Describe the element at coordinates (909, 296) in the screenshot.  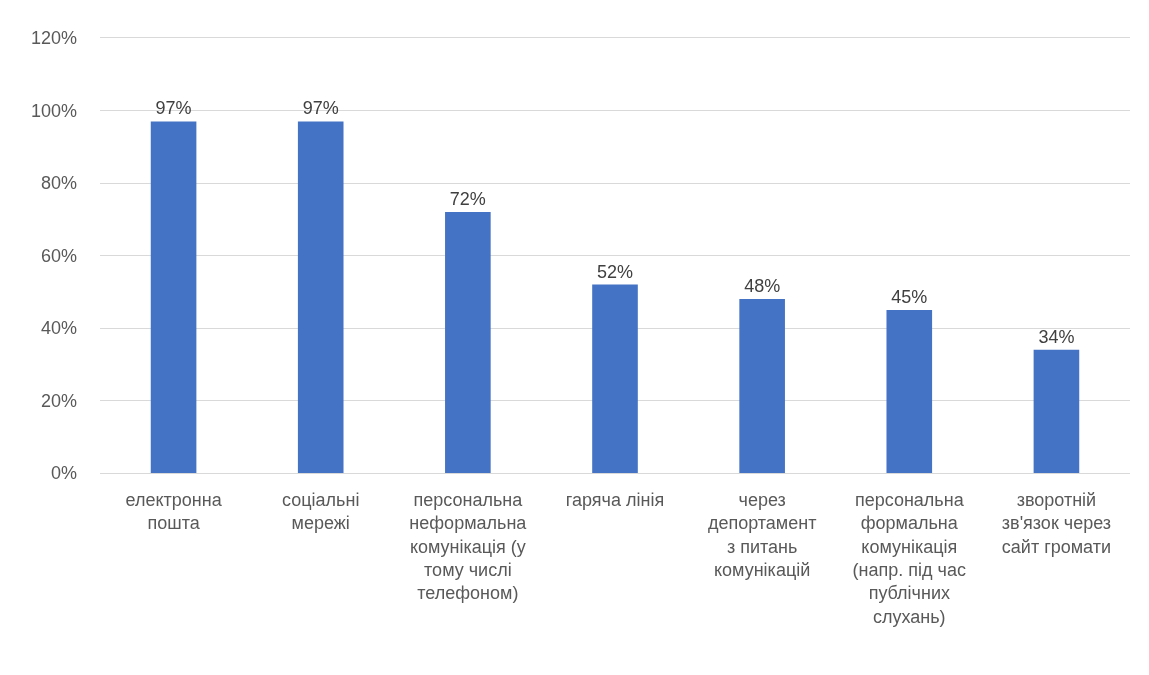
I see `data-label: 45%` at that location.